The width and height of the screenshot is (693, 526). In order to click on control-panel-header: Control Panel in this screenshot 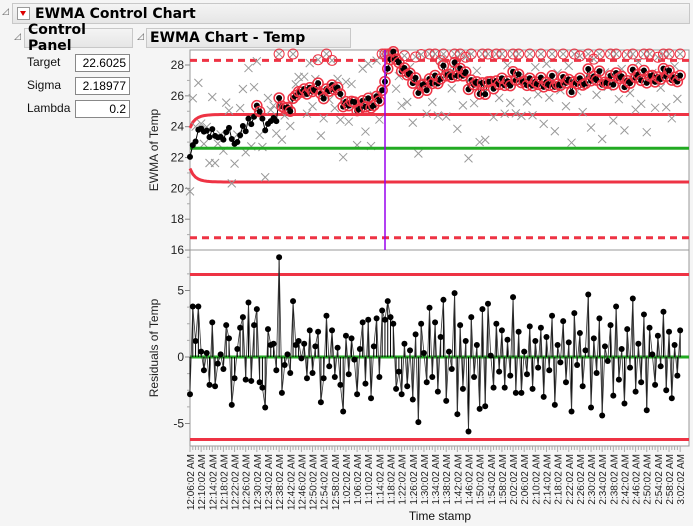, I will do `click(78, 38)`.